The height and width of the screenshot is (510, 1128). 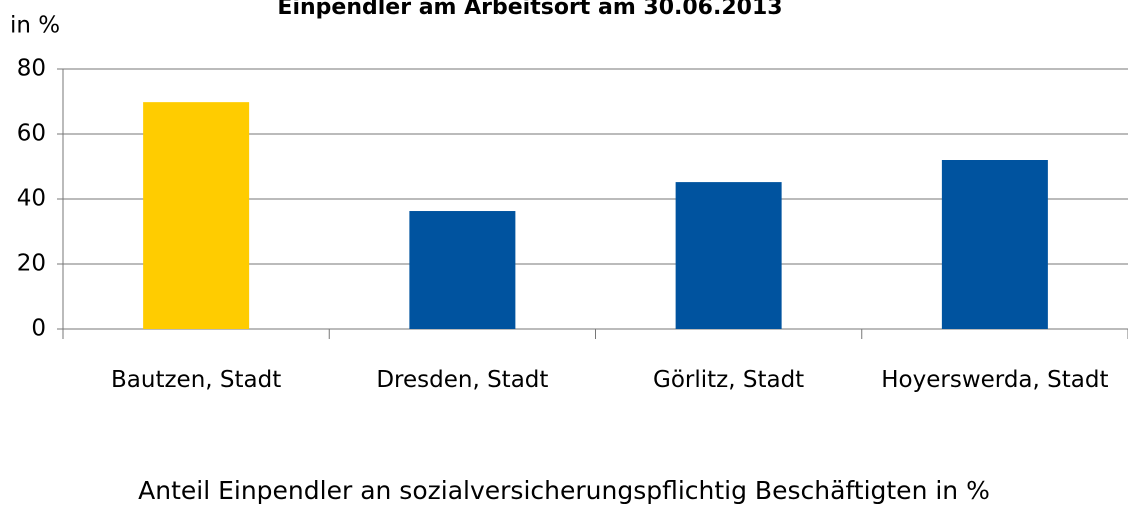 What do you see at coordinates (462, 380) in the screenshot?
I see `x-tick-label: Dresden, Stadt` at bounding box center [462, 380].